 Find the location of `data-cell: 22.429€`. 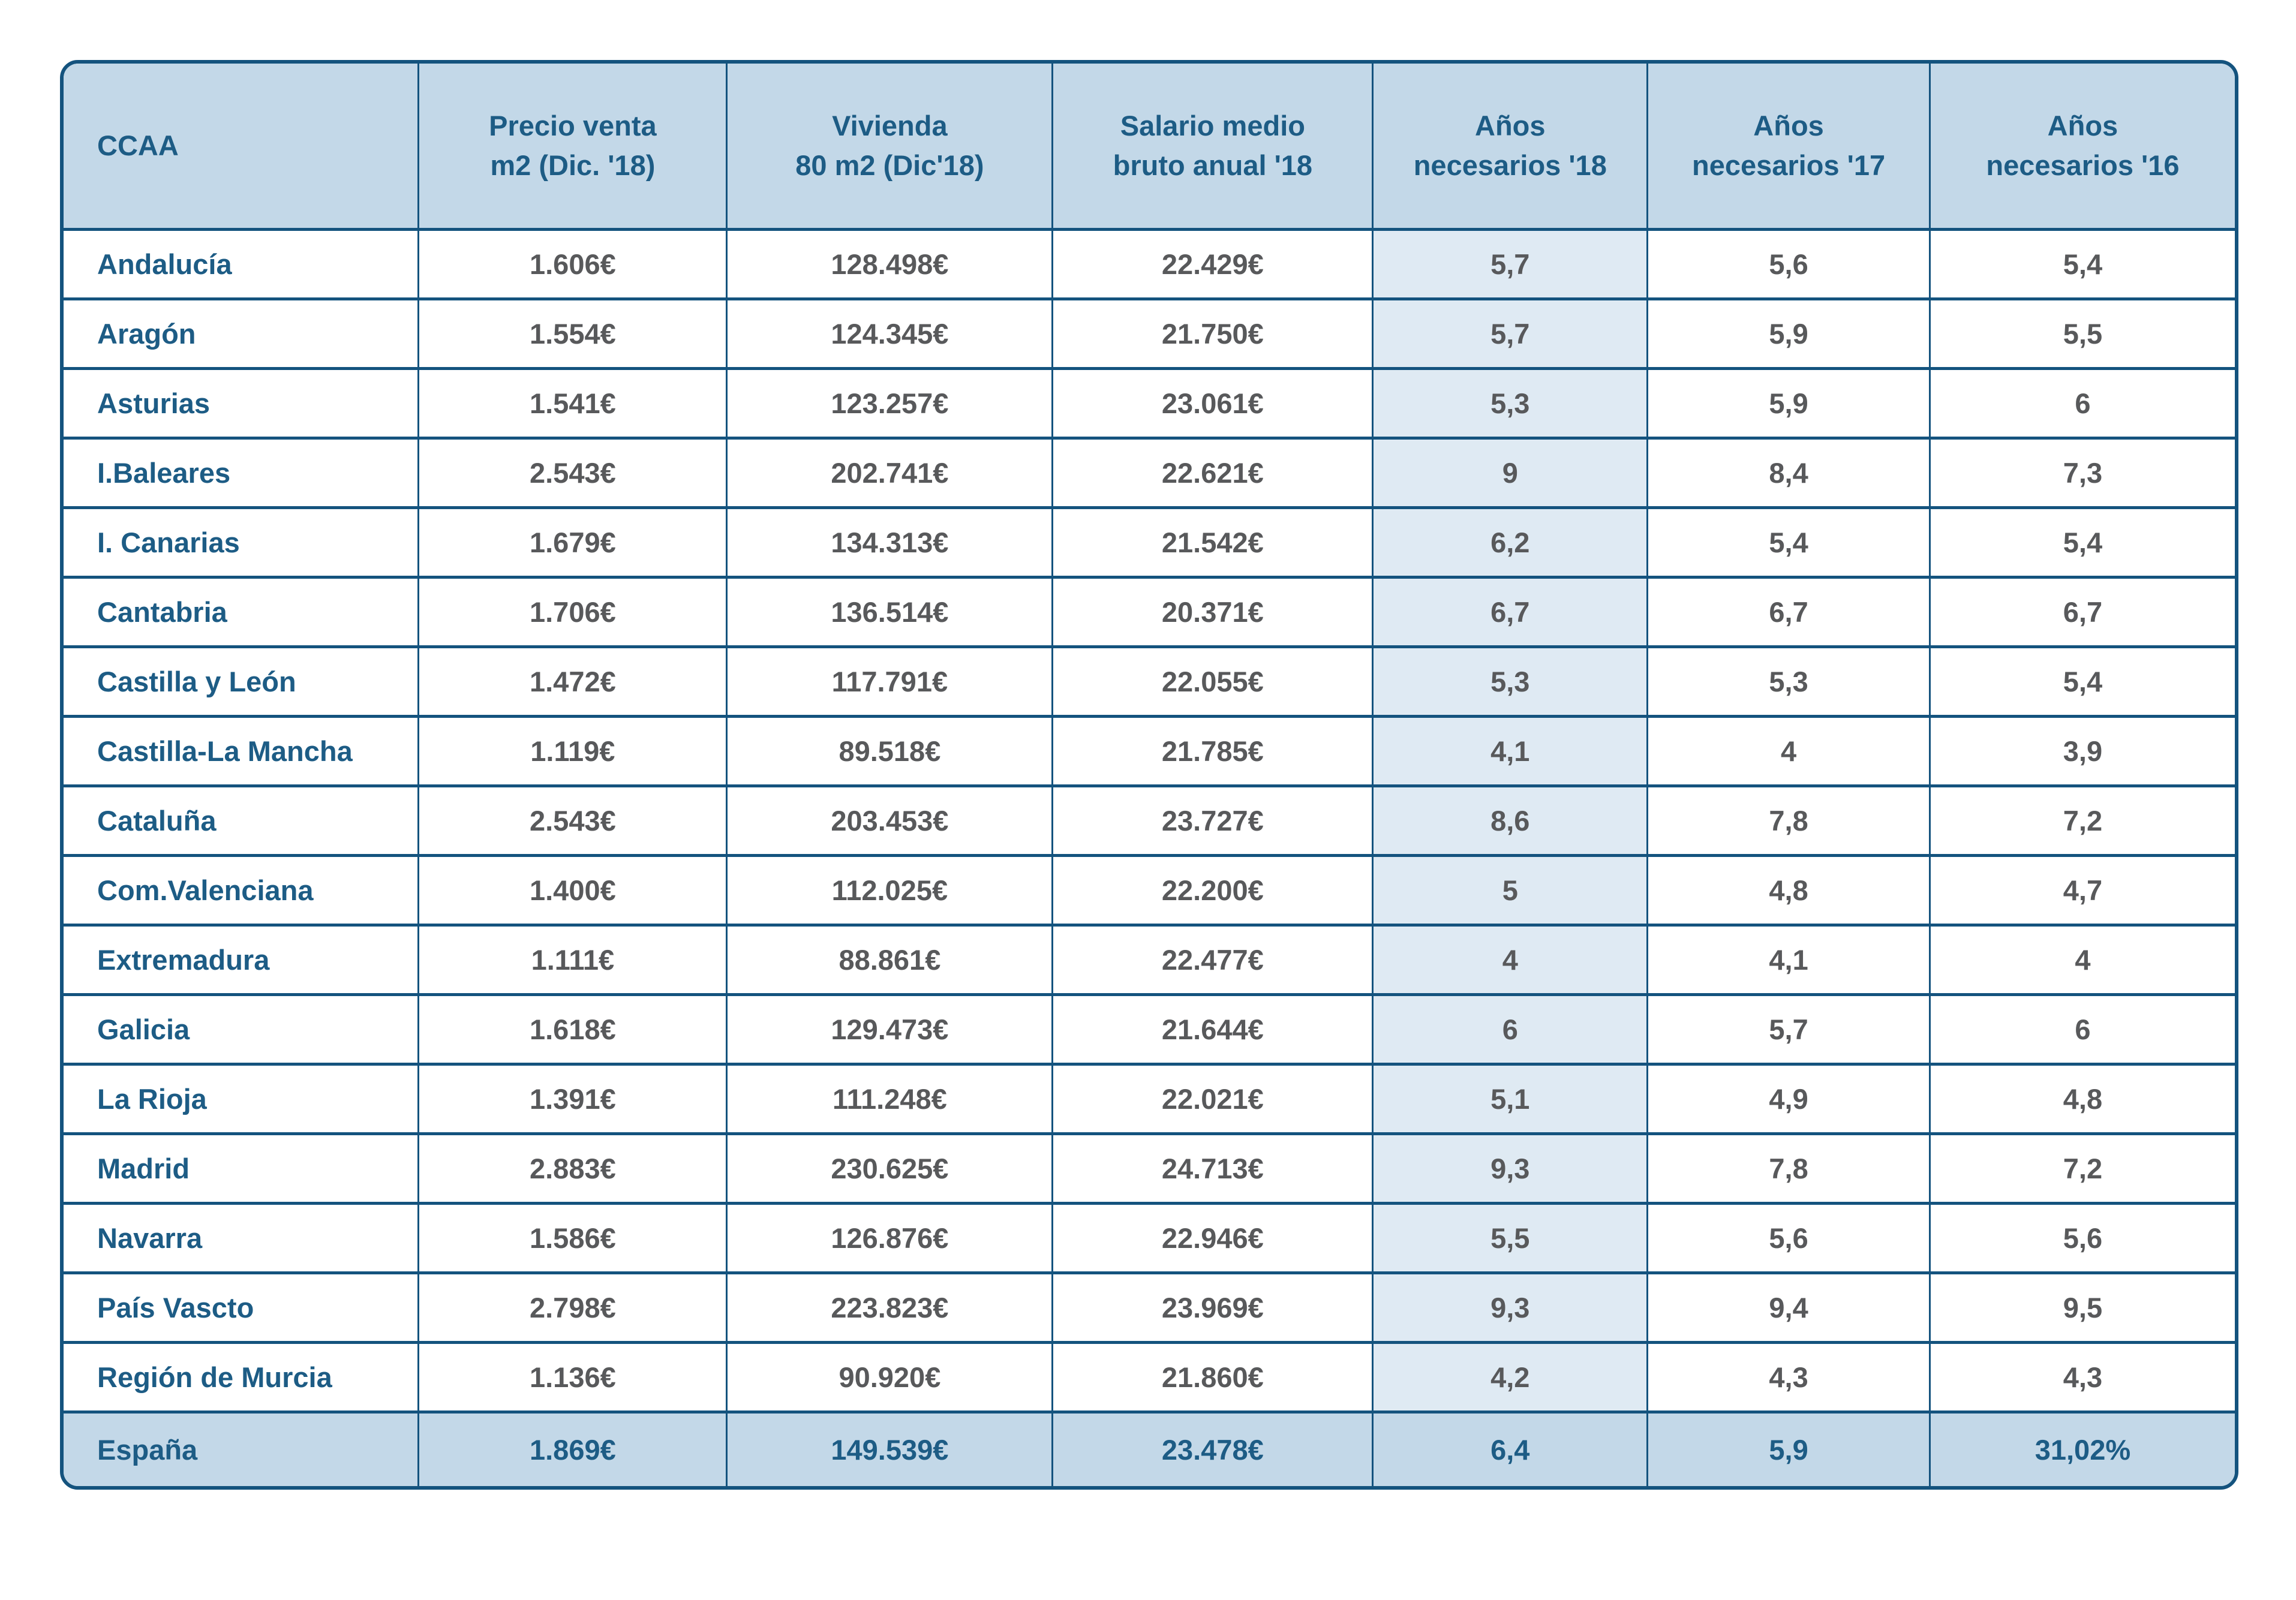

data-cell: 22.429€ is located at coordinates (1213, 264).